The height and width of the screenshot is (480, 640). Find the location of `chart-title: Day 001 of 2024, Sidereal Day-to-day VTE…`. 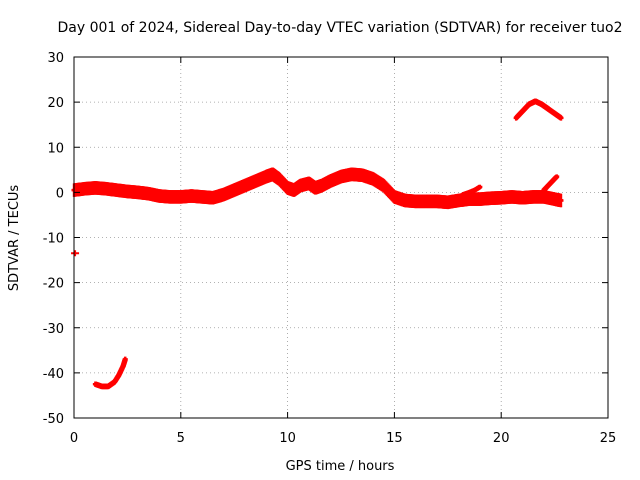

chart-title: Day 001 of 2024, Sidereal Day-to-day VTE… is located at coordinates (339, 28).